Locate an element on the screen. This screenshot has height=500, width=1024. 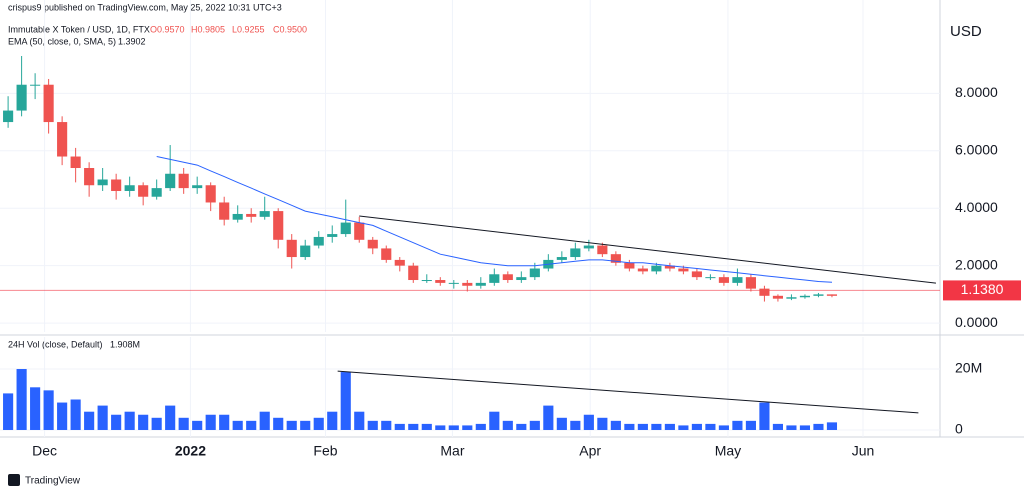
y-tick-label: 0.0000 is located at coordinates (976, 322).